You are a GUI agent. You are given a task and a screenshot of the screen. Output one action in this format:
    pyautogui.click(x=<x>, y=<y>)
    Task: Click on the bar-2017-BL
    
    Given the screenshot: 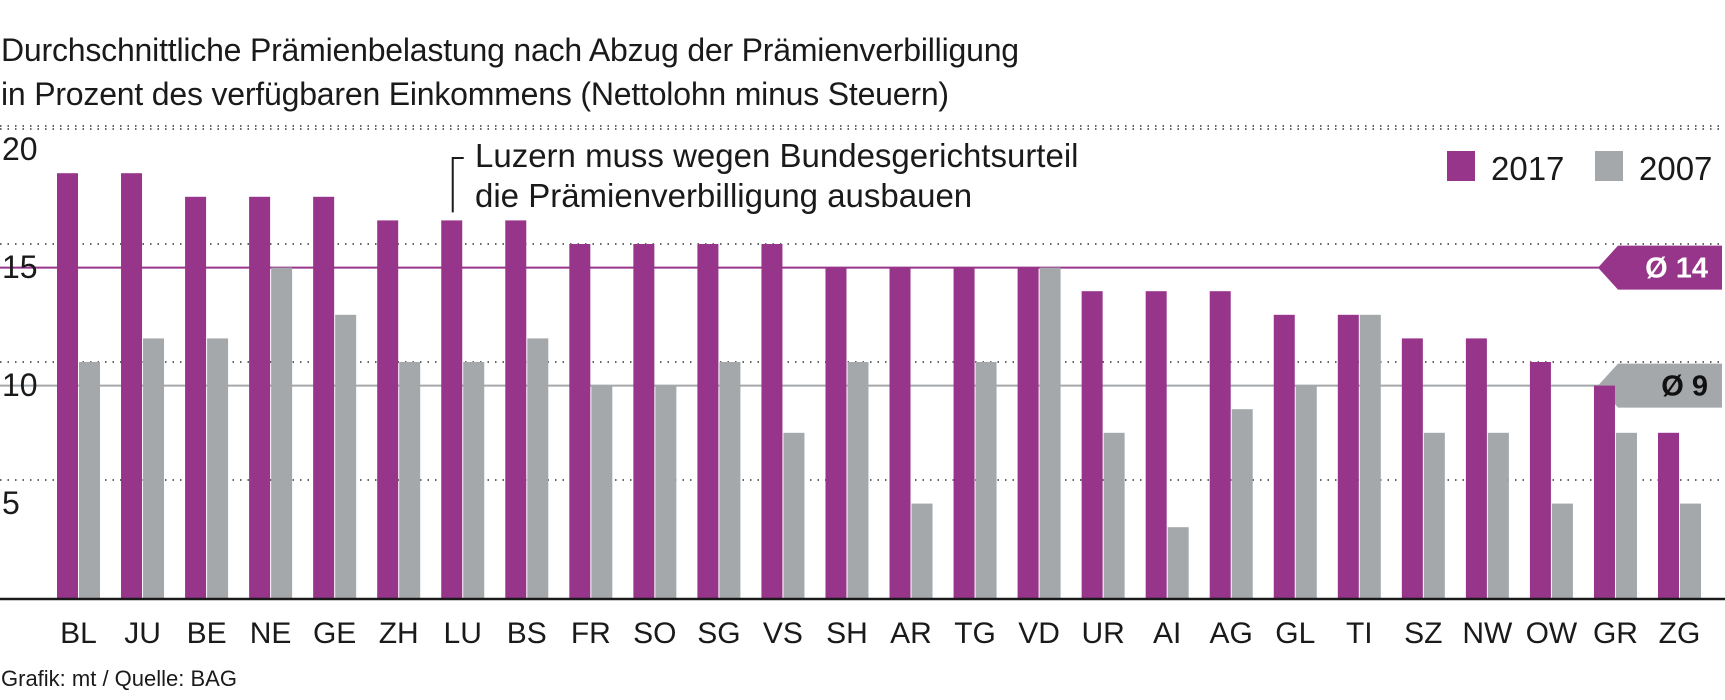 What is the action you would take?
    pyautogui.click(x=67, y=385)
    